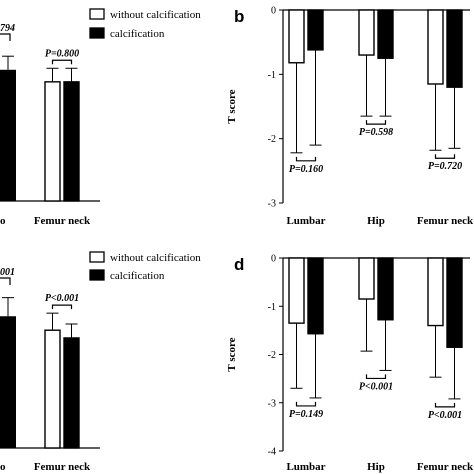 The height and width of the screenshot is (474, 474). I want to click on p-value-label: P=0.149, so click(306, 414).